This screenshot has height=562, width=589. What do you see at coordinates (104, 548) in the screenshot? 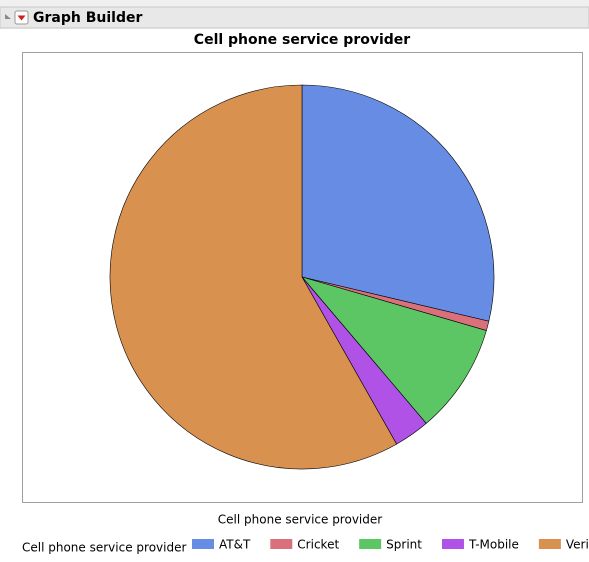
I see `legend-title: Cell phone service provider` at bounding box center [104, 548].